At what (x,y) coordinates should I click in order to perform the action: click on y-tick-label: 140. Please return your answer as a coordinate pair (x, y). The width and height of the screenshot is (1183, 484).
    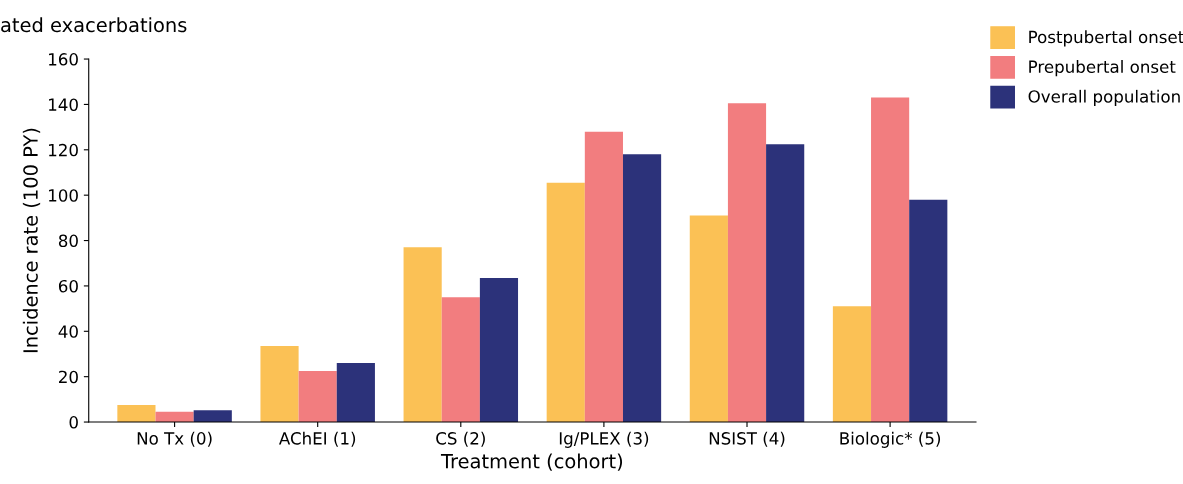
    Looking at the image, I should click on (63, 104).